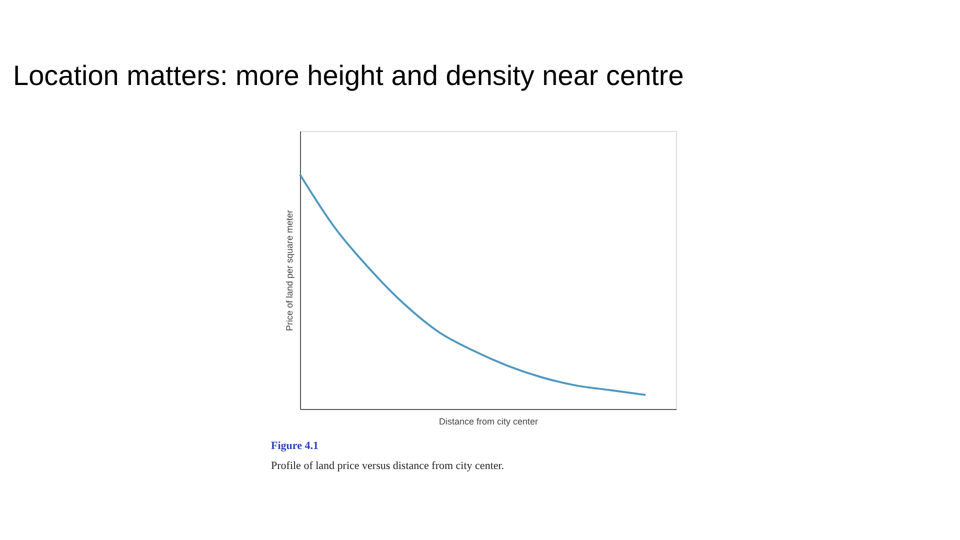 The width and height of the screenshot is (960, 540). I want to click on caption: Figure 4.1, so click(294, 446).